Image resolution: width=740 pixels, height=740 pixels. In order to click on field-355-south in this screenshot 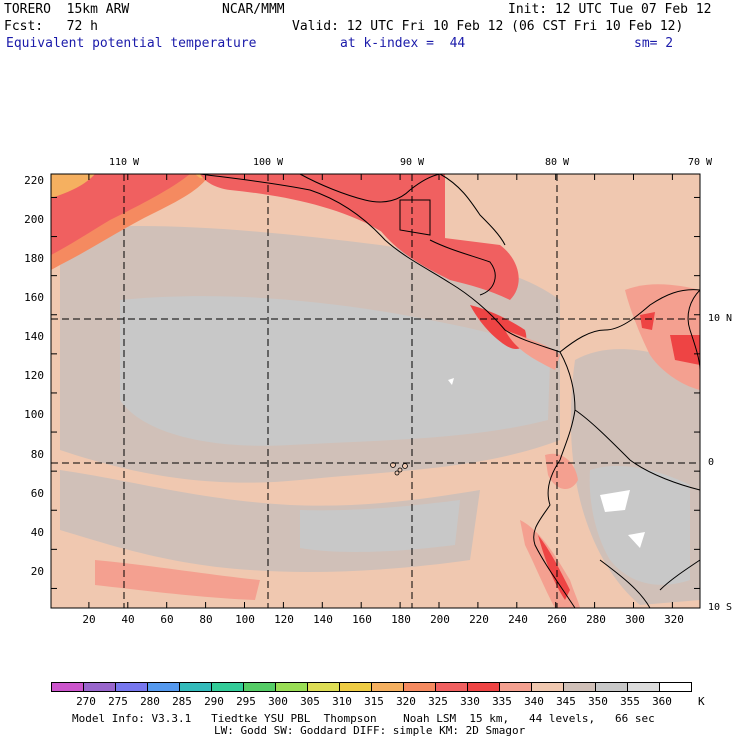, I will do `click(380, 526)`.